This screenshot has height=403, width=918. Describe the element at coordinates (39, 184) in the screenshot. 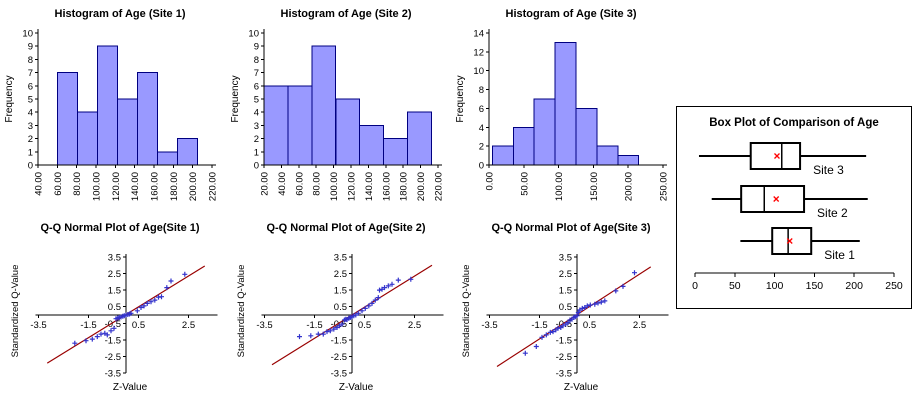

I see `x-tick-label: 40.00` at that location.